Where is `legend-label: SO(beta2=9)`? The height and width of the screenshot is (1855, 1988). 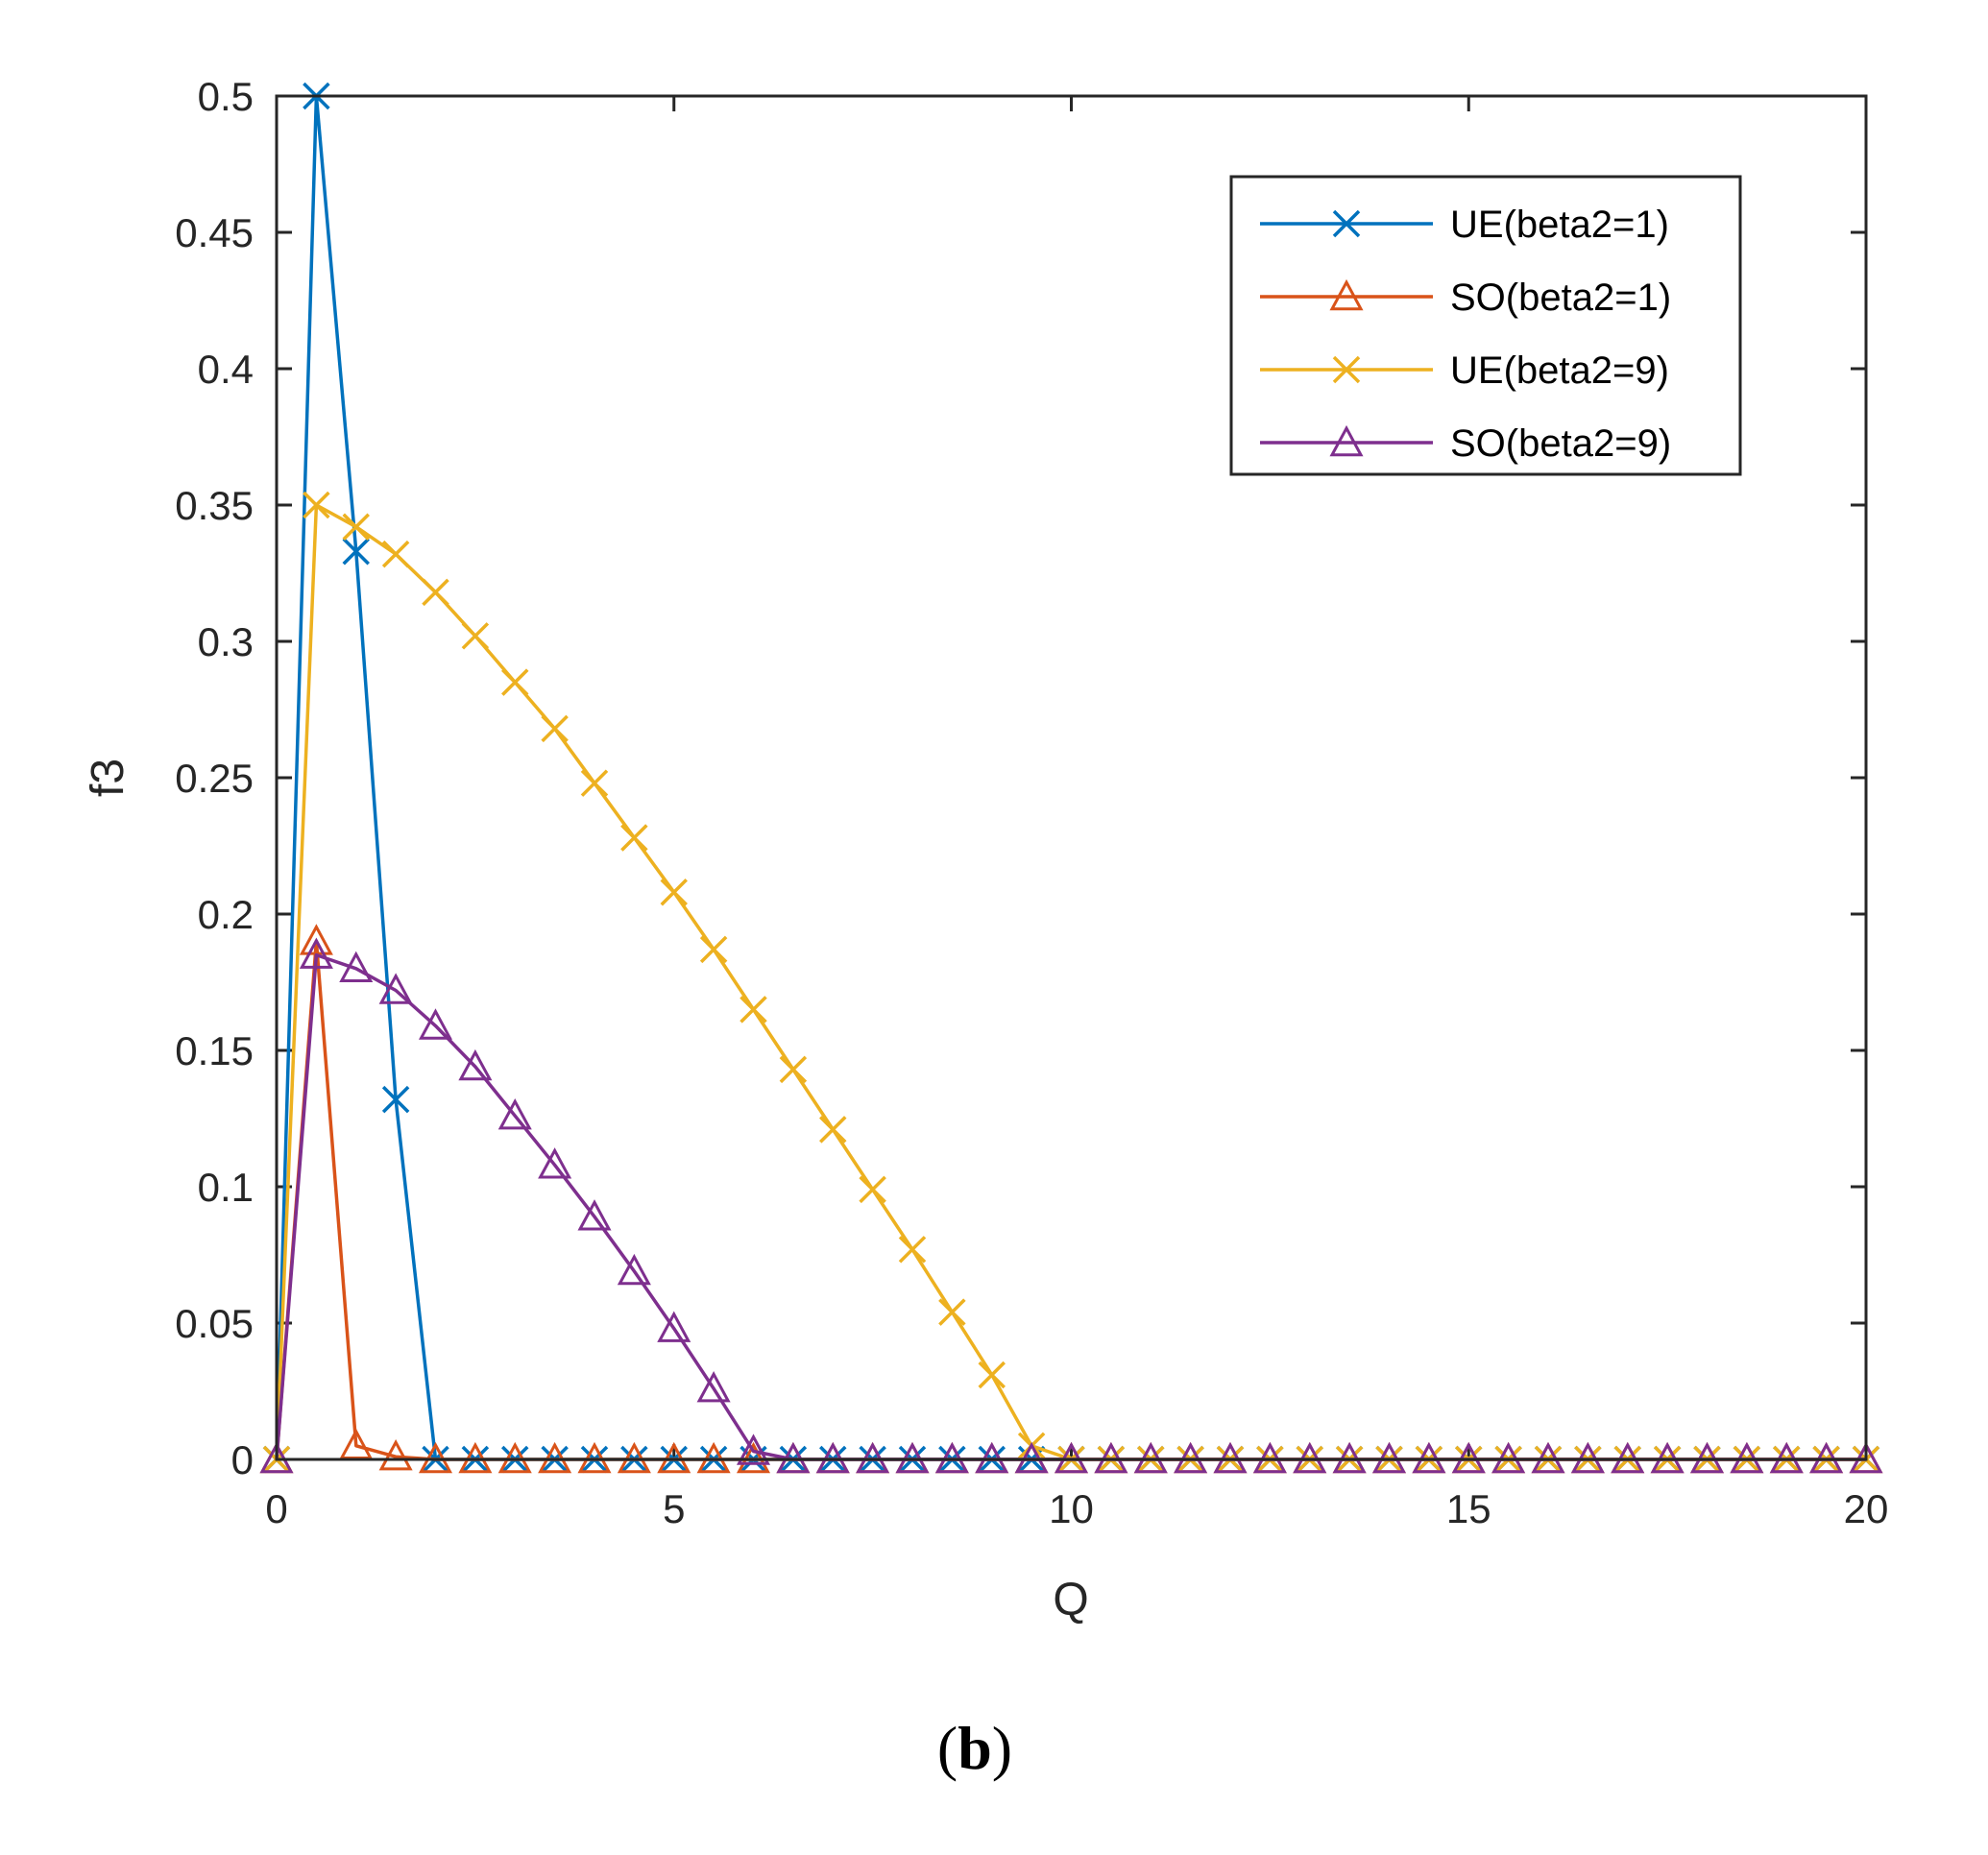
legend-label: SO(beta2=9) is located at coordinates (1560, 443).